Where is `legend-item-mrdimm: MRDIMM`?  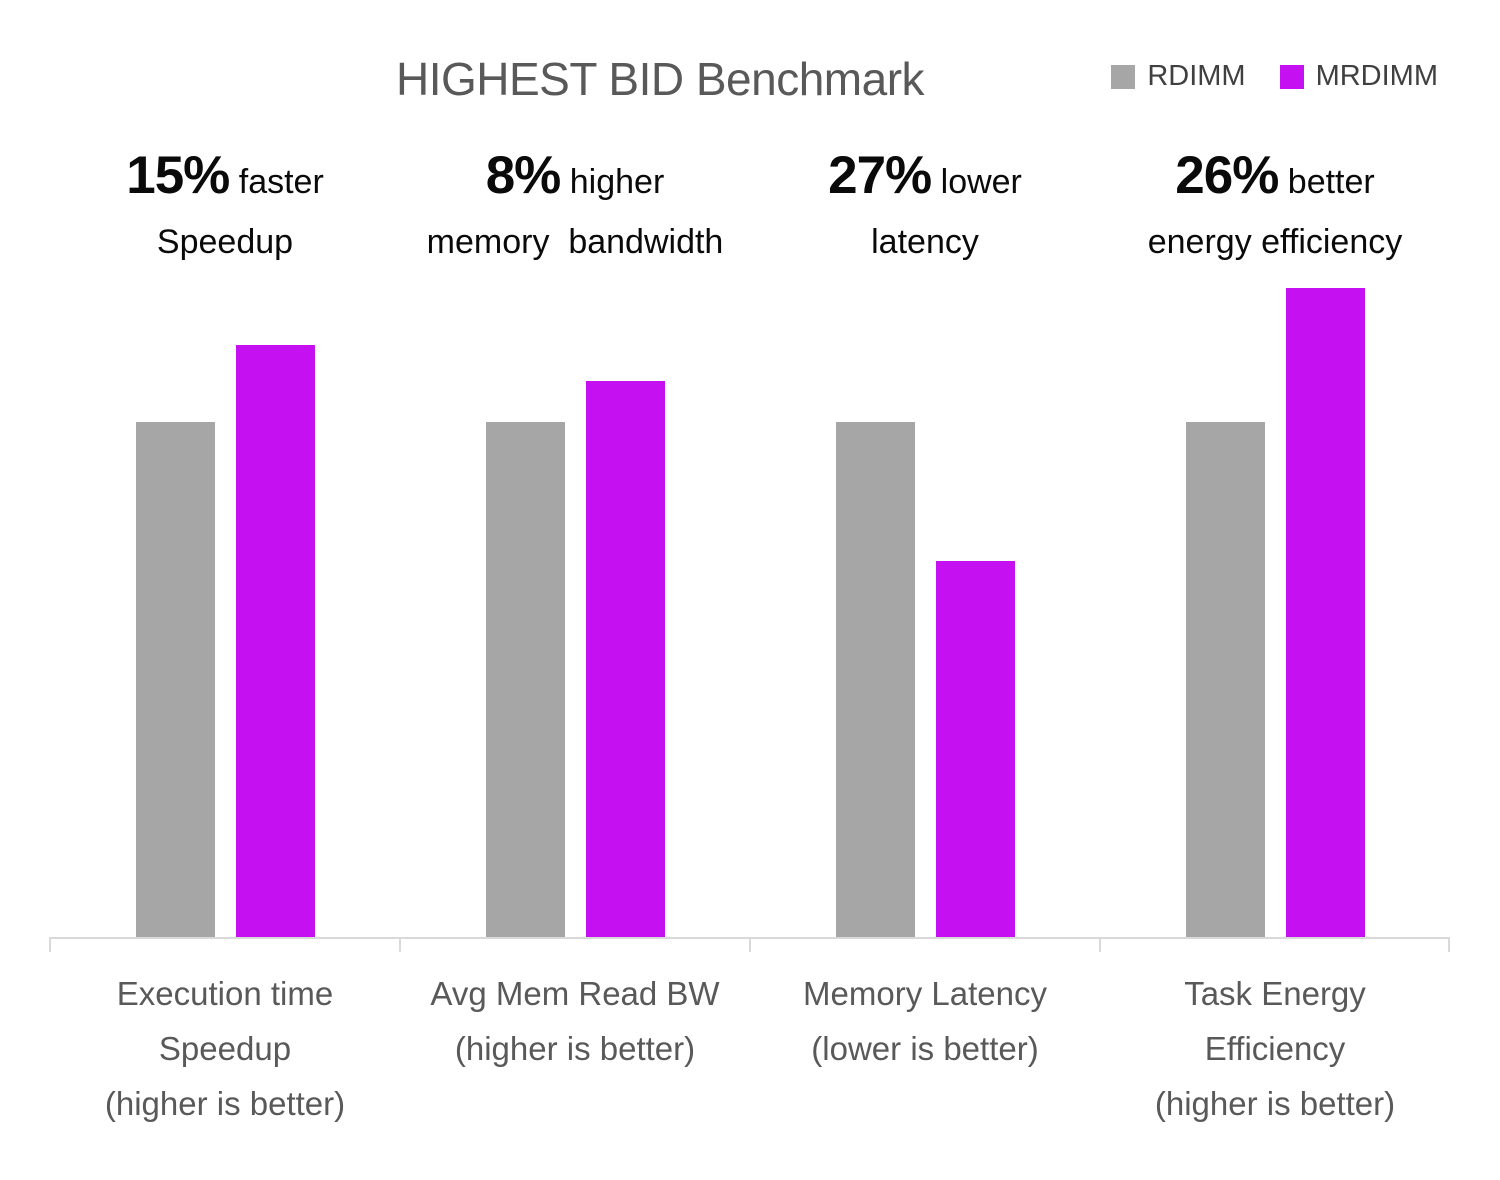 legend-item-mrdimm: MRDIMM is located at coordinates (1358, 76).